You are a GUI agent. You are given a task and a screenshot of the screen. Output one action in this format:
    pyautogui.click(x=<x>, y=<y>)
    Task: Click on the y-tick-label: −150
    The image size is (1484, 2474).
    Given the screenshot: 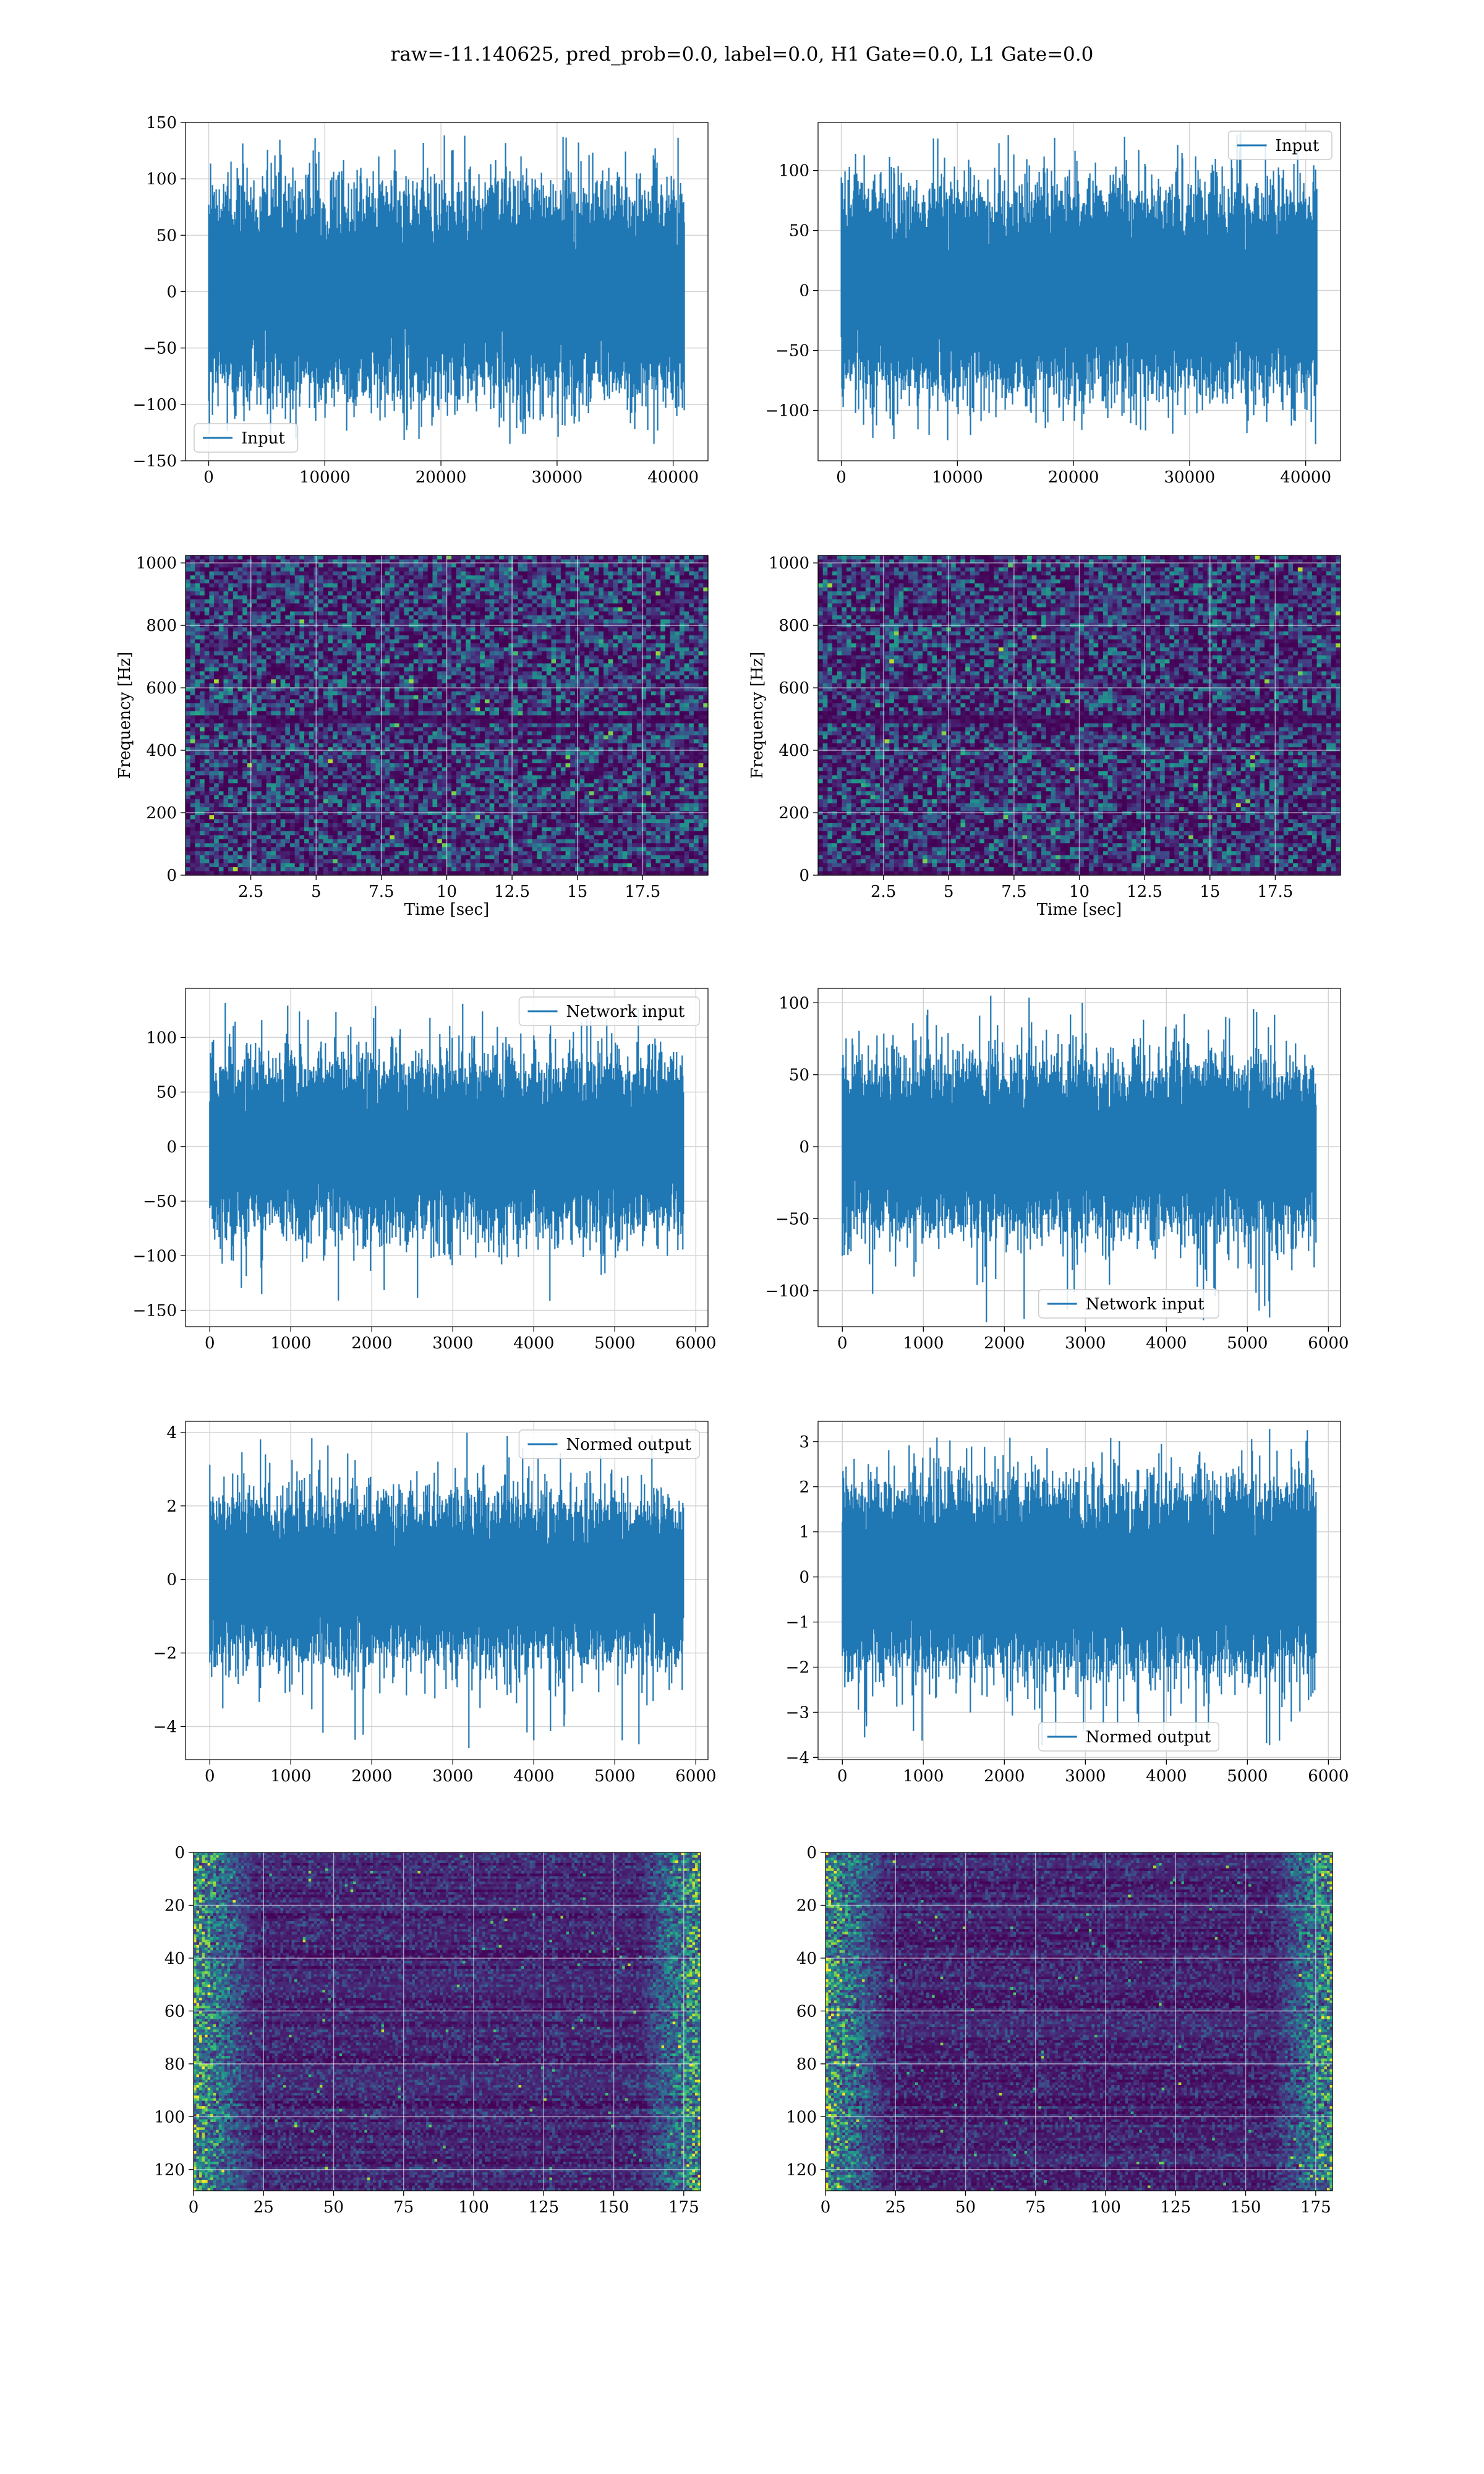 What is the action you would take?
    pyautogui.click(x=155, y=462)
    